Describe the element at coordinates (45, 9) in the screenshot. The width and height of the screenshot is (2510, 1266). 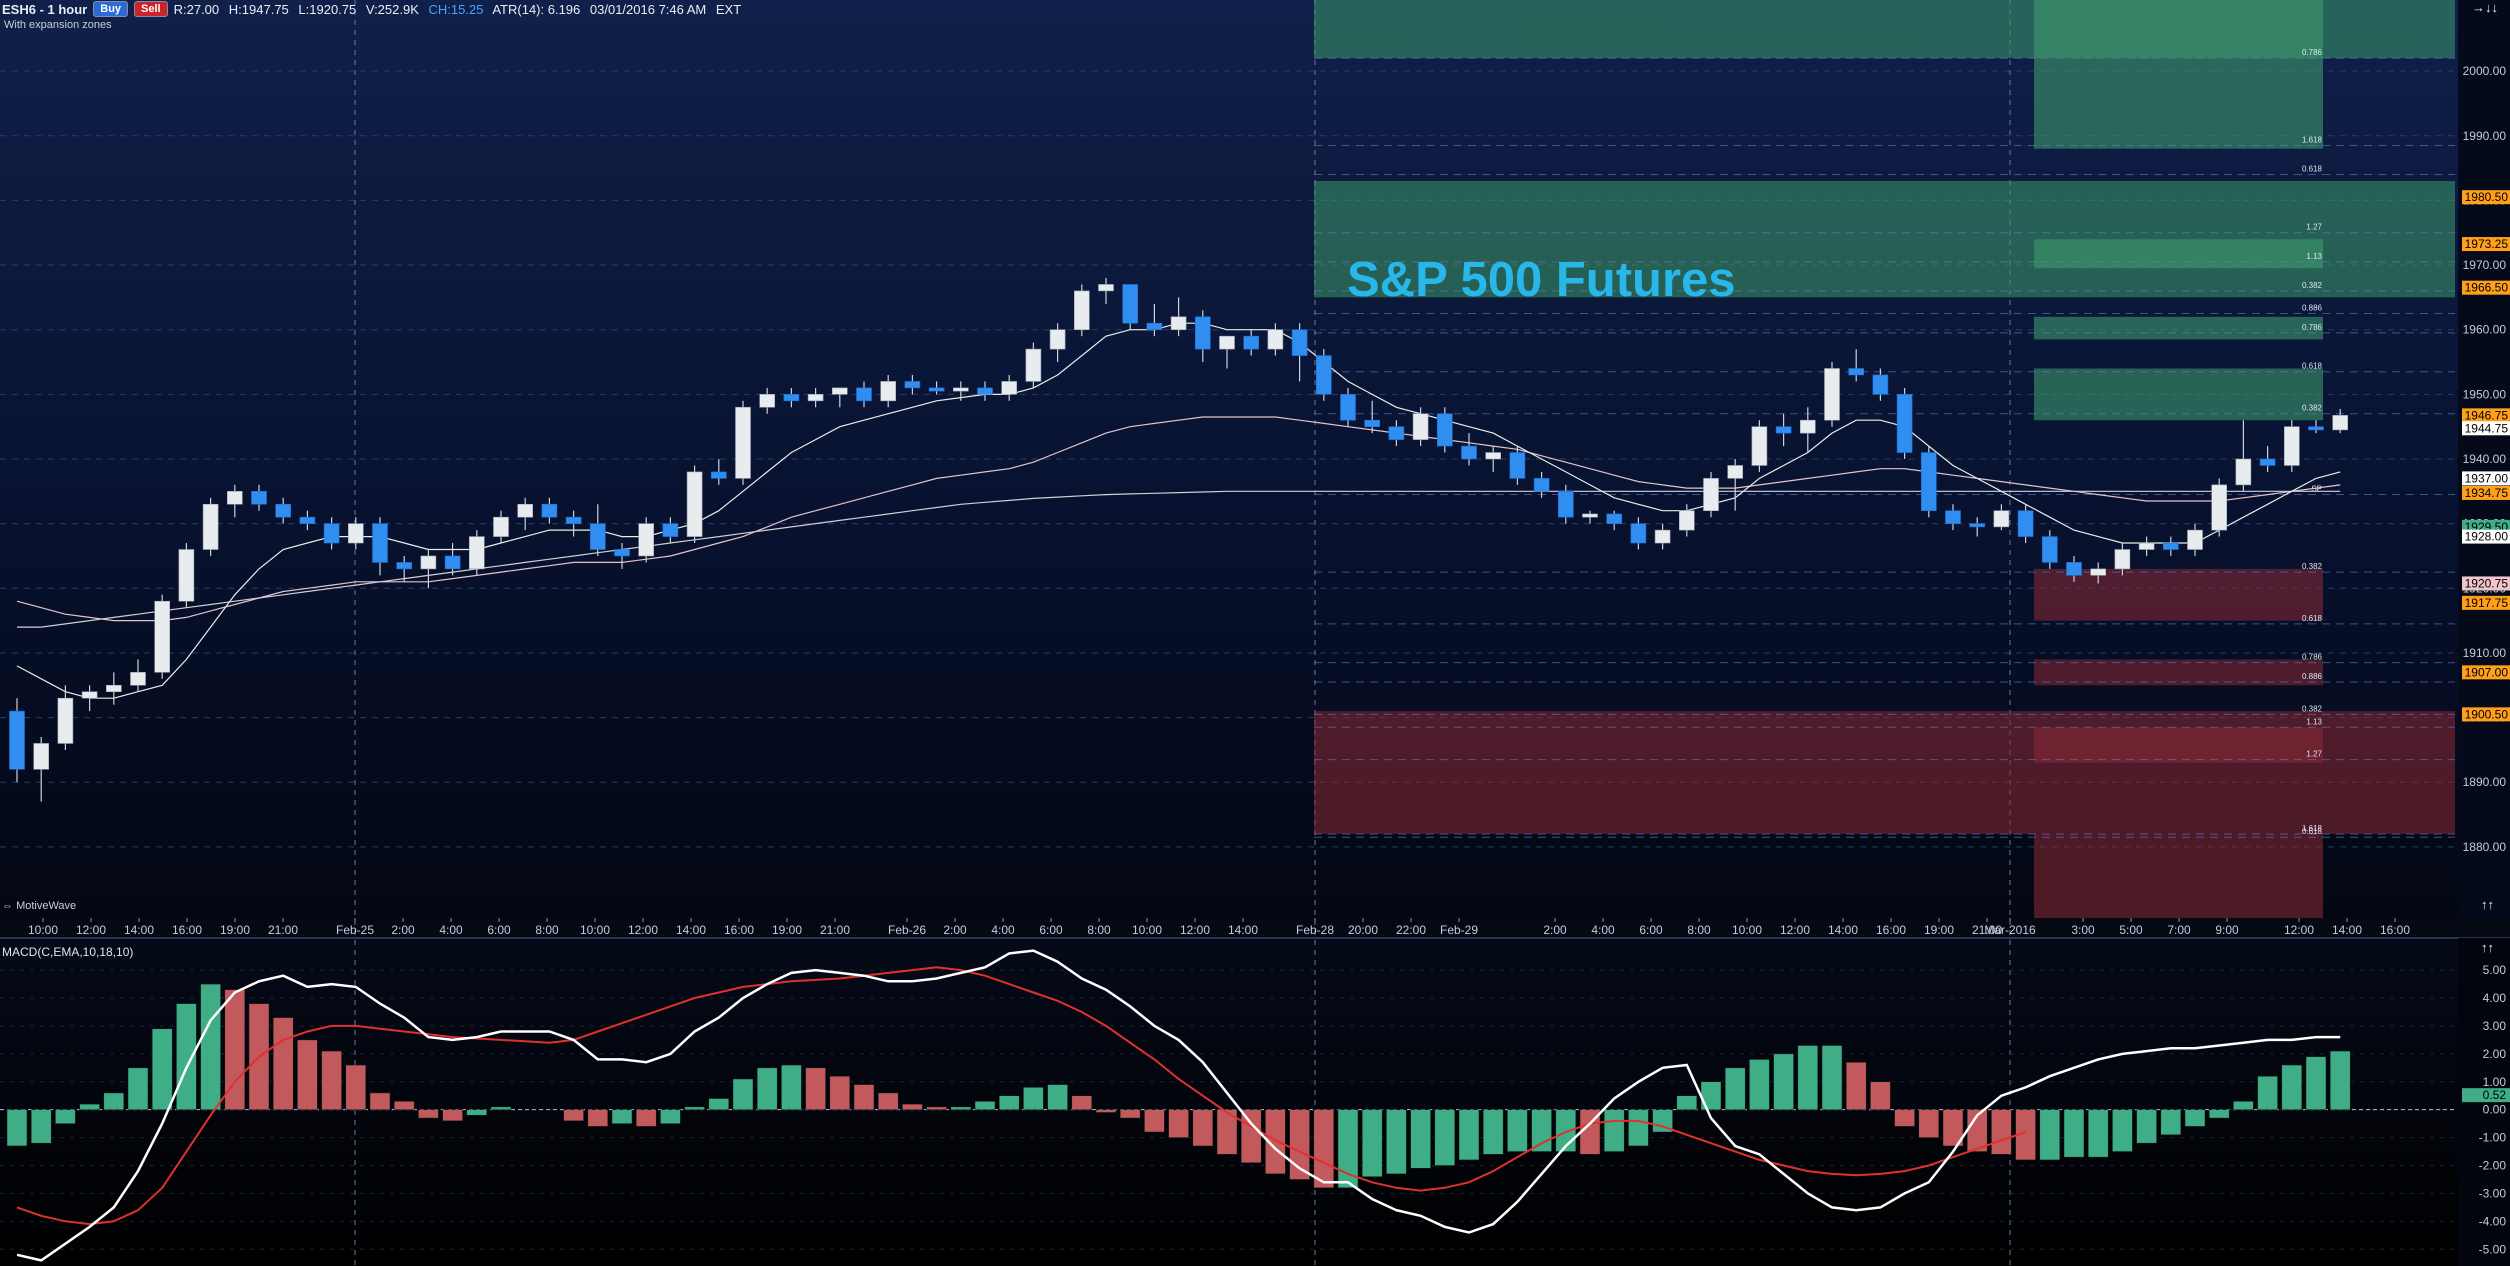
I see `symbol-label: ESH6 - 1 hour` at that location.